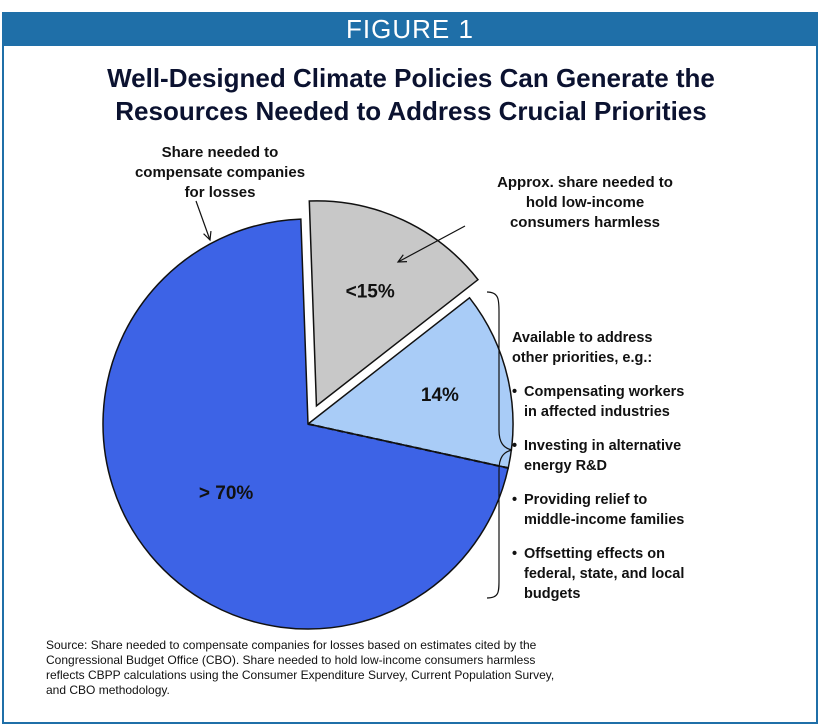 The height and width of the screenshot is (726, 822). What do you see at coordinates (394, 304) in the screenshot?
I see `slice-companies` at bounding box center [394, 304].